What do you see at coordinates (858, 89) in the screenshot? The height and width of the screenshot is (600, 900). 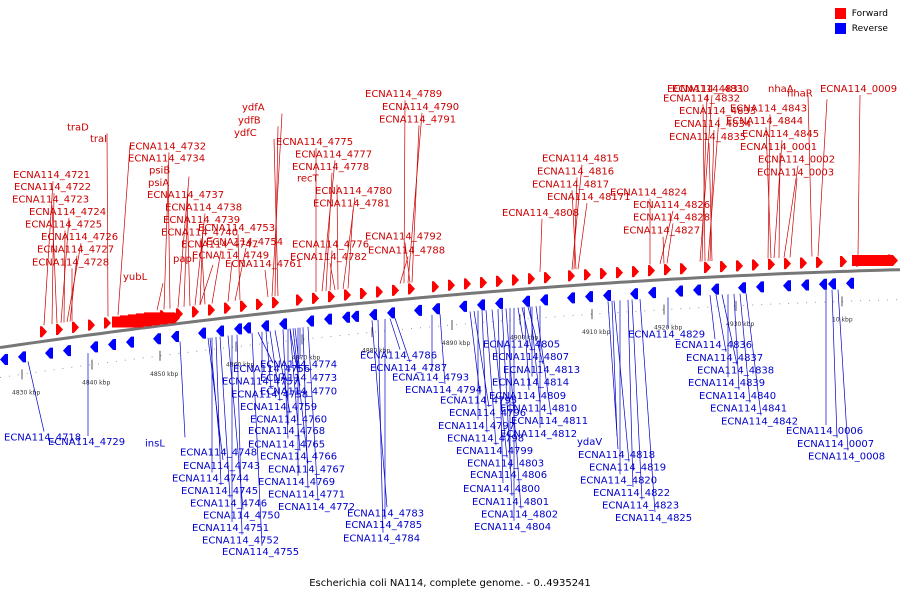 I see `forward-gene-label: ECNA114_0009` at bounding box center [858, 89].